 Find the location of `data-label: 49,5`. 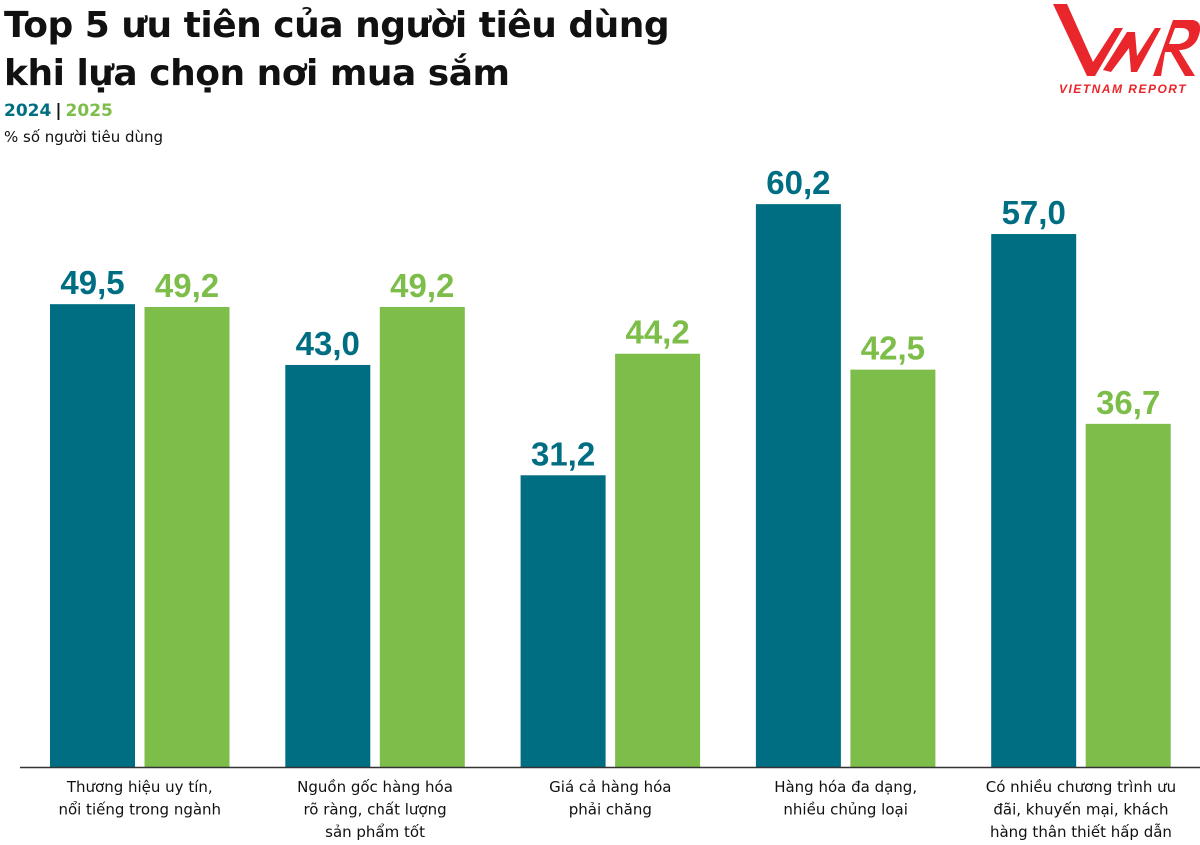

data-label: 49,5 is located at coordinates (92, 282).